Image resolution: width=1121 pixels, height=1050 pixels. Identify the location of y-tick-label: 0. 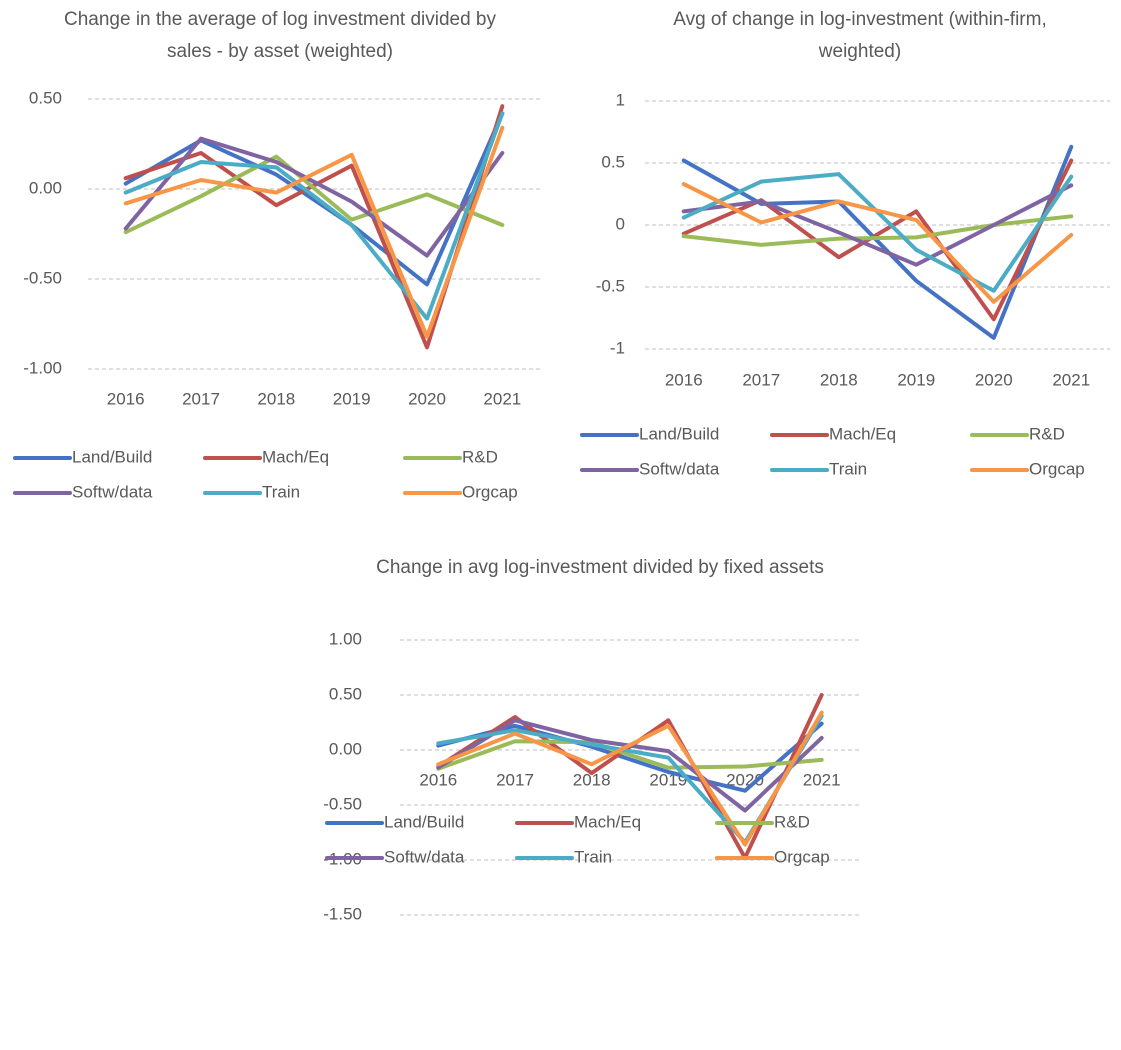
(620, 223).